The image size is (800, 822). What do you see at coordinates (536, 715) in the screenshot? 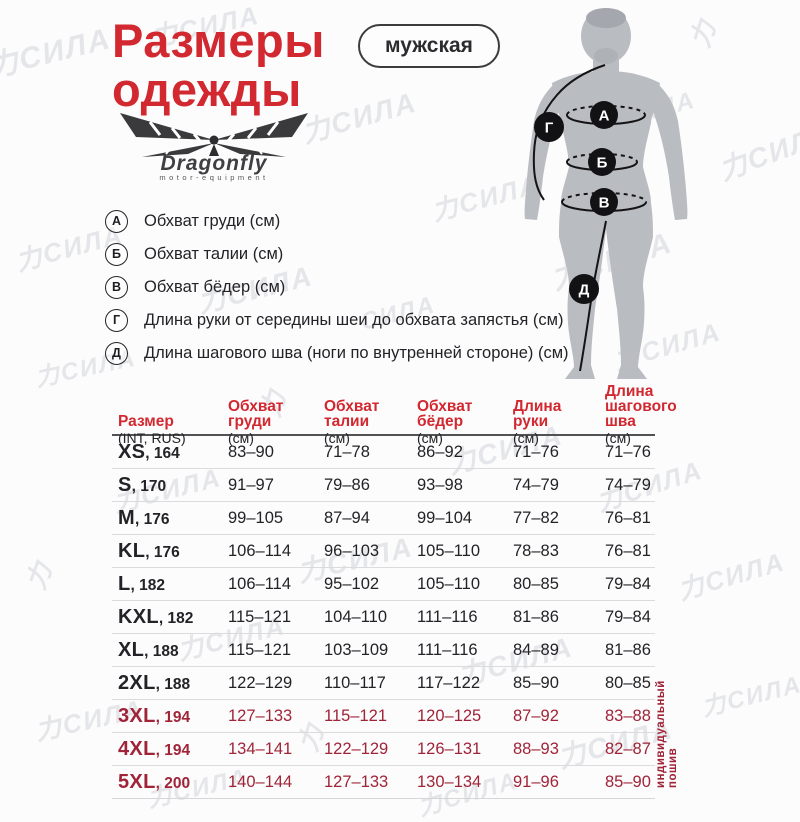
I see `arm-value: 87–92` at bounding box center [536, 715].